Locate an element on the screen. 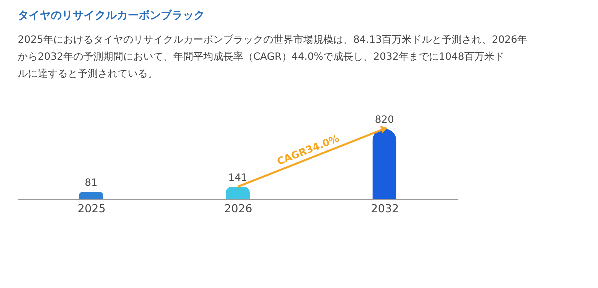  chart-title: タイヤのリサイクルカーボンブラック is located at coordinates (111, 15).